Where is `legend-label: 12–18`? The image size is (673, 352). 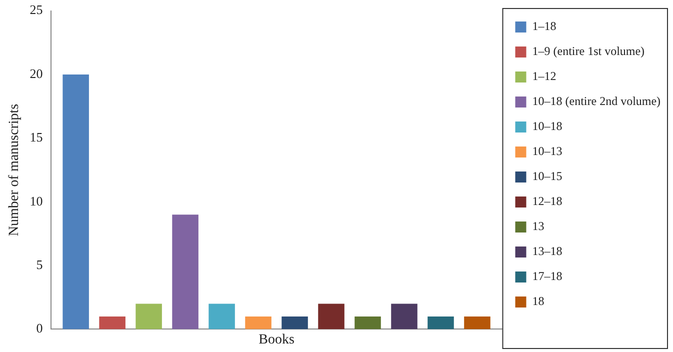 legend-label: 12–18 is located at coordinates (547, 201).